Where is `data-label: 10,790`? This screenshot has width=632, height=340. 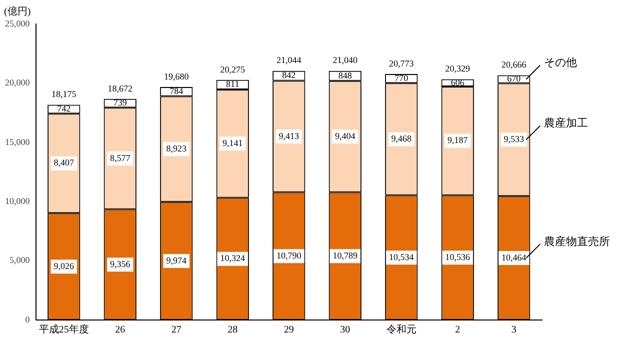
data-label: 10,790 is located at coordinates (289, 255).